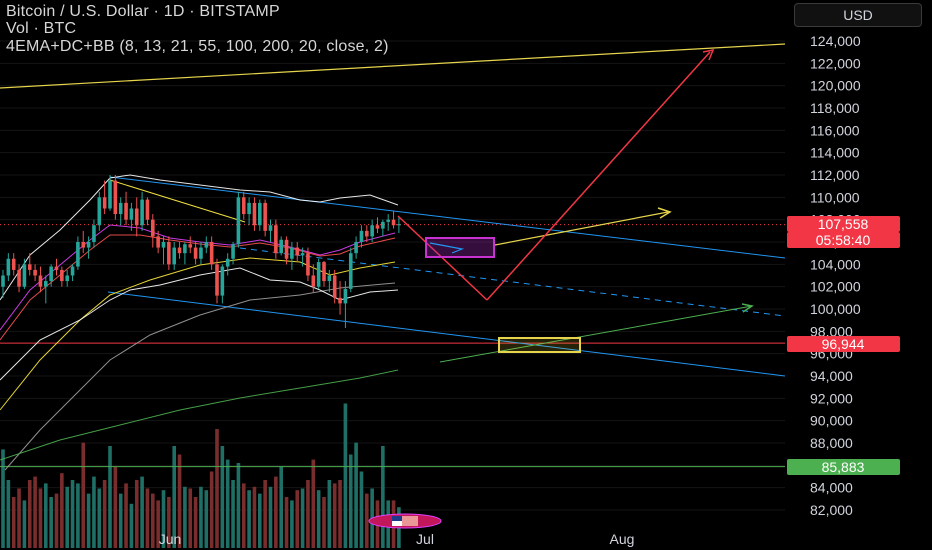 This screenshot has width=932, height=550. Describe the element at coordinates (539, 345) in the screenshot. I see `support-box-yellow` at that location.